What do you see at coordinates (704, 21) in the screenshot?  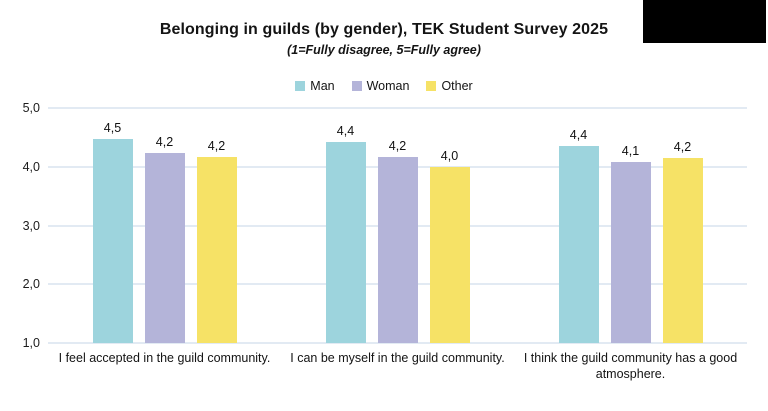 I see `redacted-logo-box` at bounding box center [704, 21].